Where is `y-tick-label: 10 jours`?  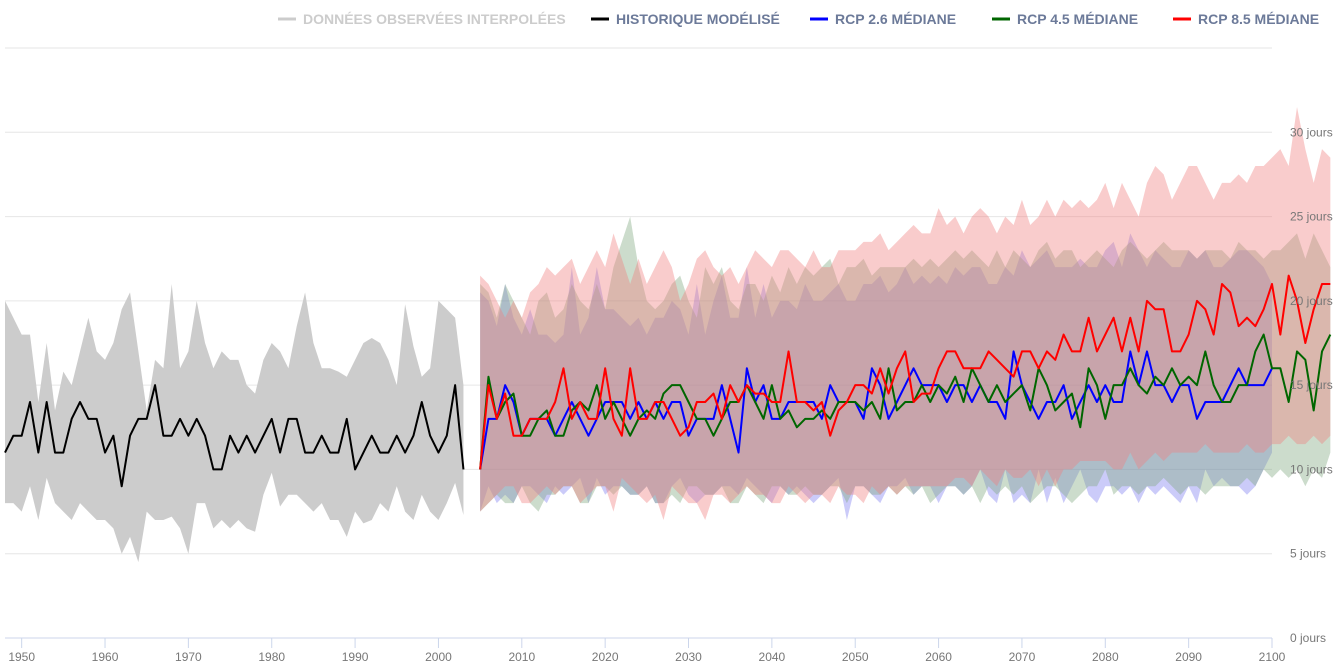
y-tick-label: 10 jours is located at coordinates (1311, 469).